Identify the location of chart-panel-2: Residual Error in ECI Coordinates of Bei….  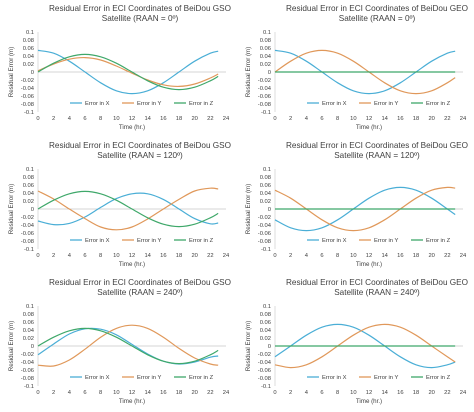
(356, 67).